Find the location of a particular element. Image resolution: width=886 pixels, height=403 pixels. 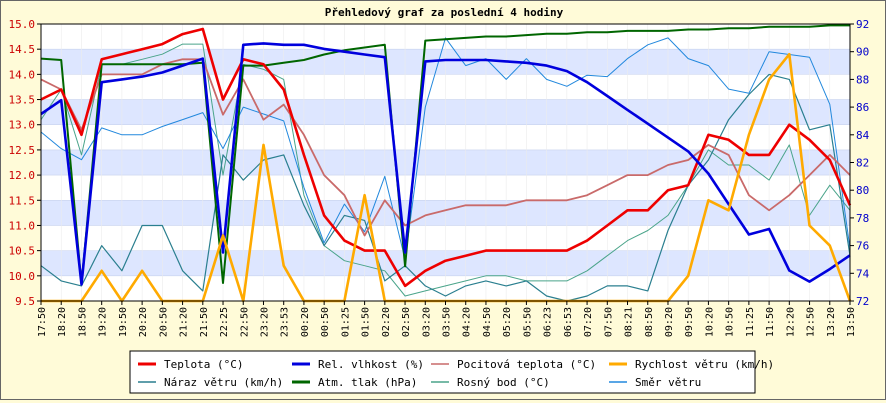

x-tick-label: 03:50 is located at coordinates (447, 322).